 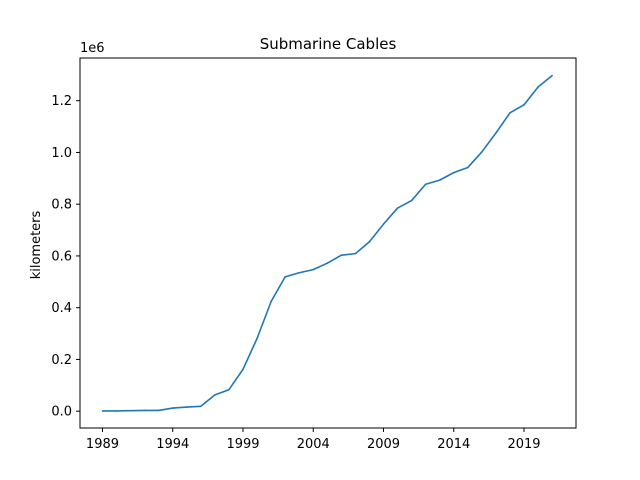 I want to click on y-axis-label: kilometers, so click(x=36, y=244).